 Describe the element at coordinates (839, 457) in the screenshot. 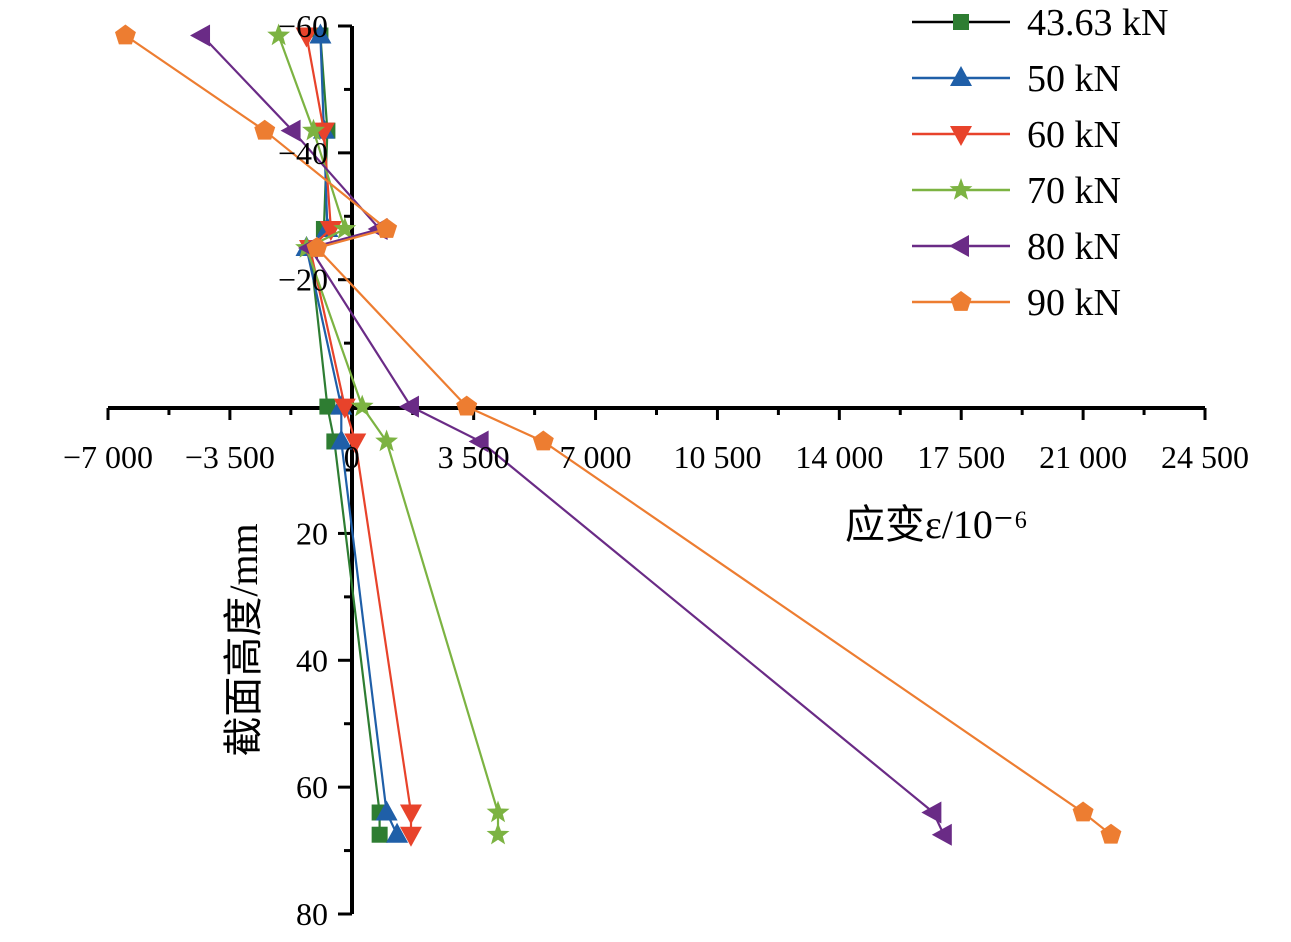

I see `x-tick-label: 14 000` at that location.